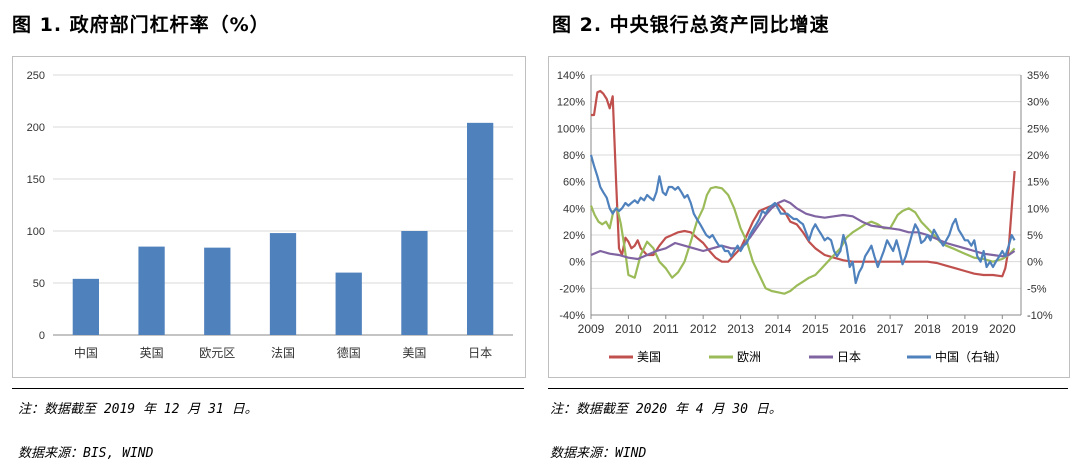 The width and height of the screenshot is (1080, 466). What do you see at coordinates (971, 356) in the screenshot?
I see `legend-label: 中国（右轴）` at bounding box center [971, 356].